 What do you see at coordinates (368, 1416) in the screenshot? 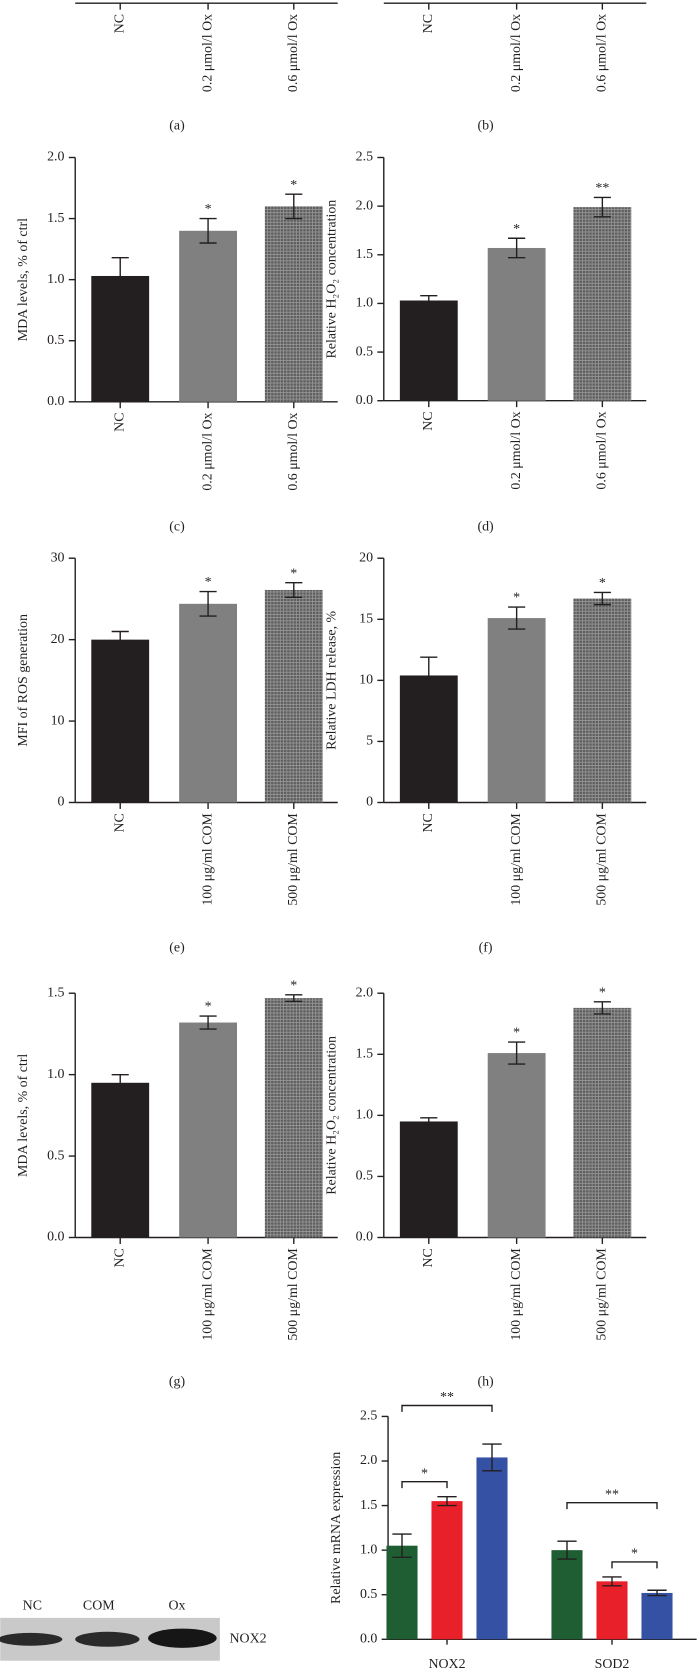
I see `y-tick-label: 2.5` at bounding box center [368, 1416].